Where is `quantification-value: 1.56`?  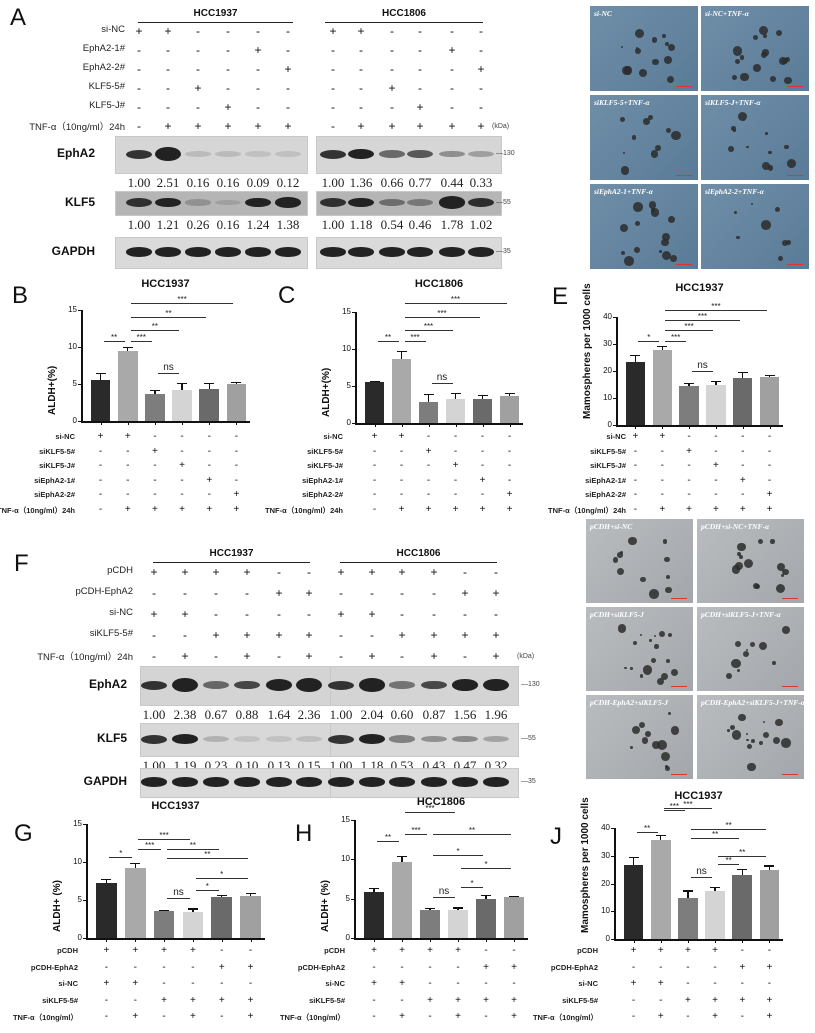 quantification-value: 1.56 is located at coordinates (465, 714).